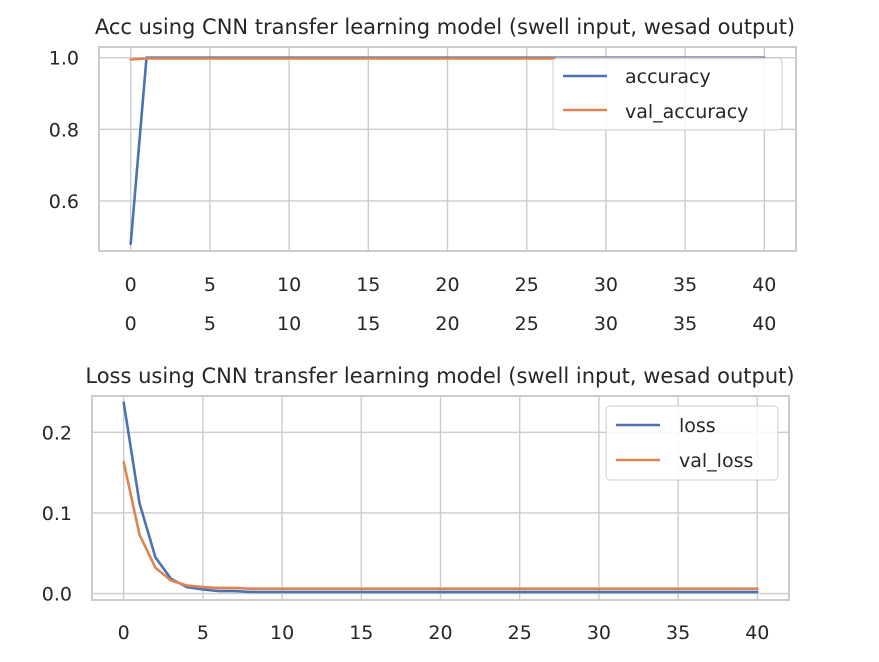 This screenshot has height=662, width=879. Describe the element at coordinates (368, 324) in the screenshot. I see `x-tick-label-secondary: 15` at that location.